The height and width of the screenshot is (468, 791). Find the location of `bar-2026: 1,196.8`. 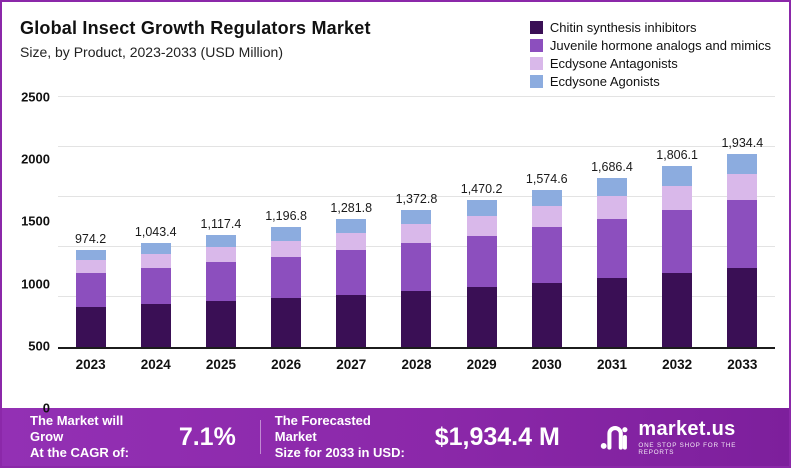

bar-2026: 1,196.8 is located at coordinates (286, 222).